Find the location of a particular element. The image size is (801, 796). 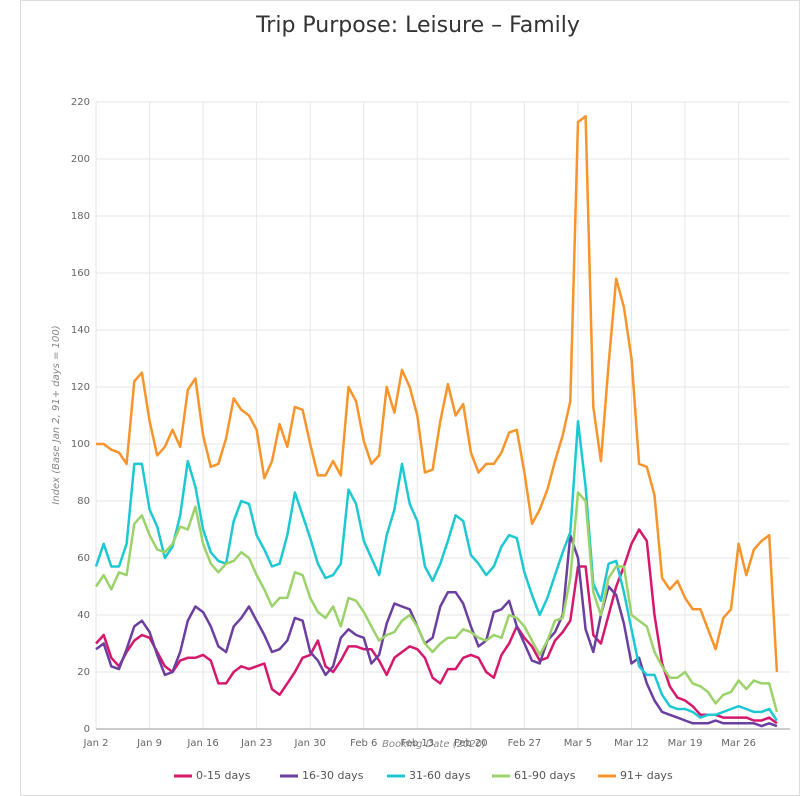

x-tick-label: Mar 12 is located at coordinates (631, 743).